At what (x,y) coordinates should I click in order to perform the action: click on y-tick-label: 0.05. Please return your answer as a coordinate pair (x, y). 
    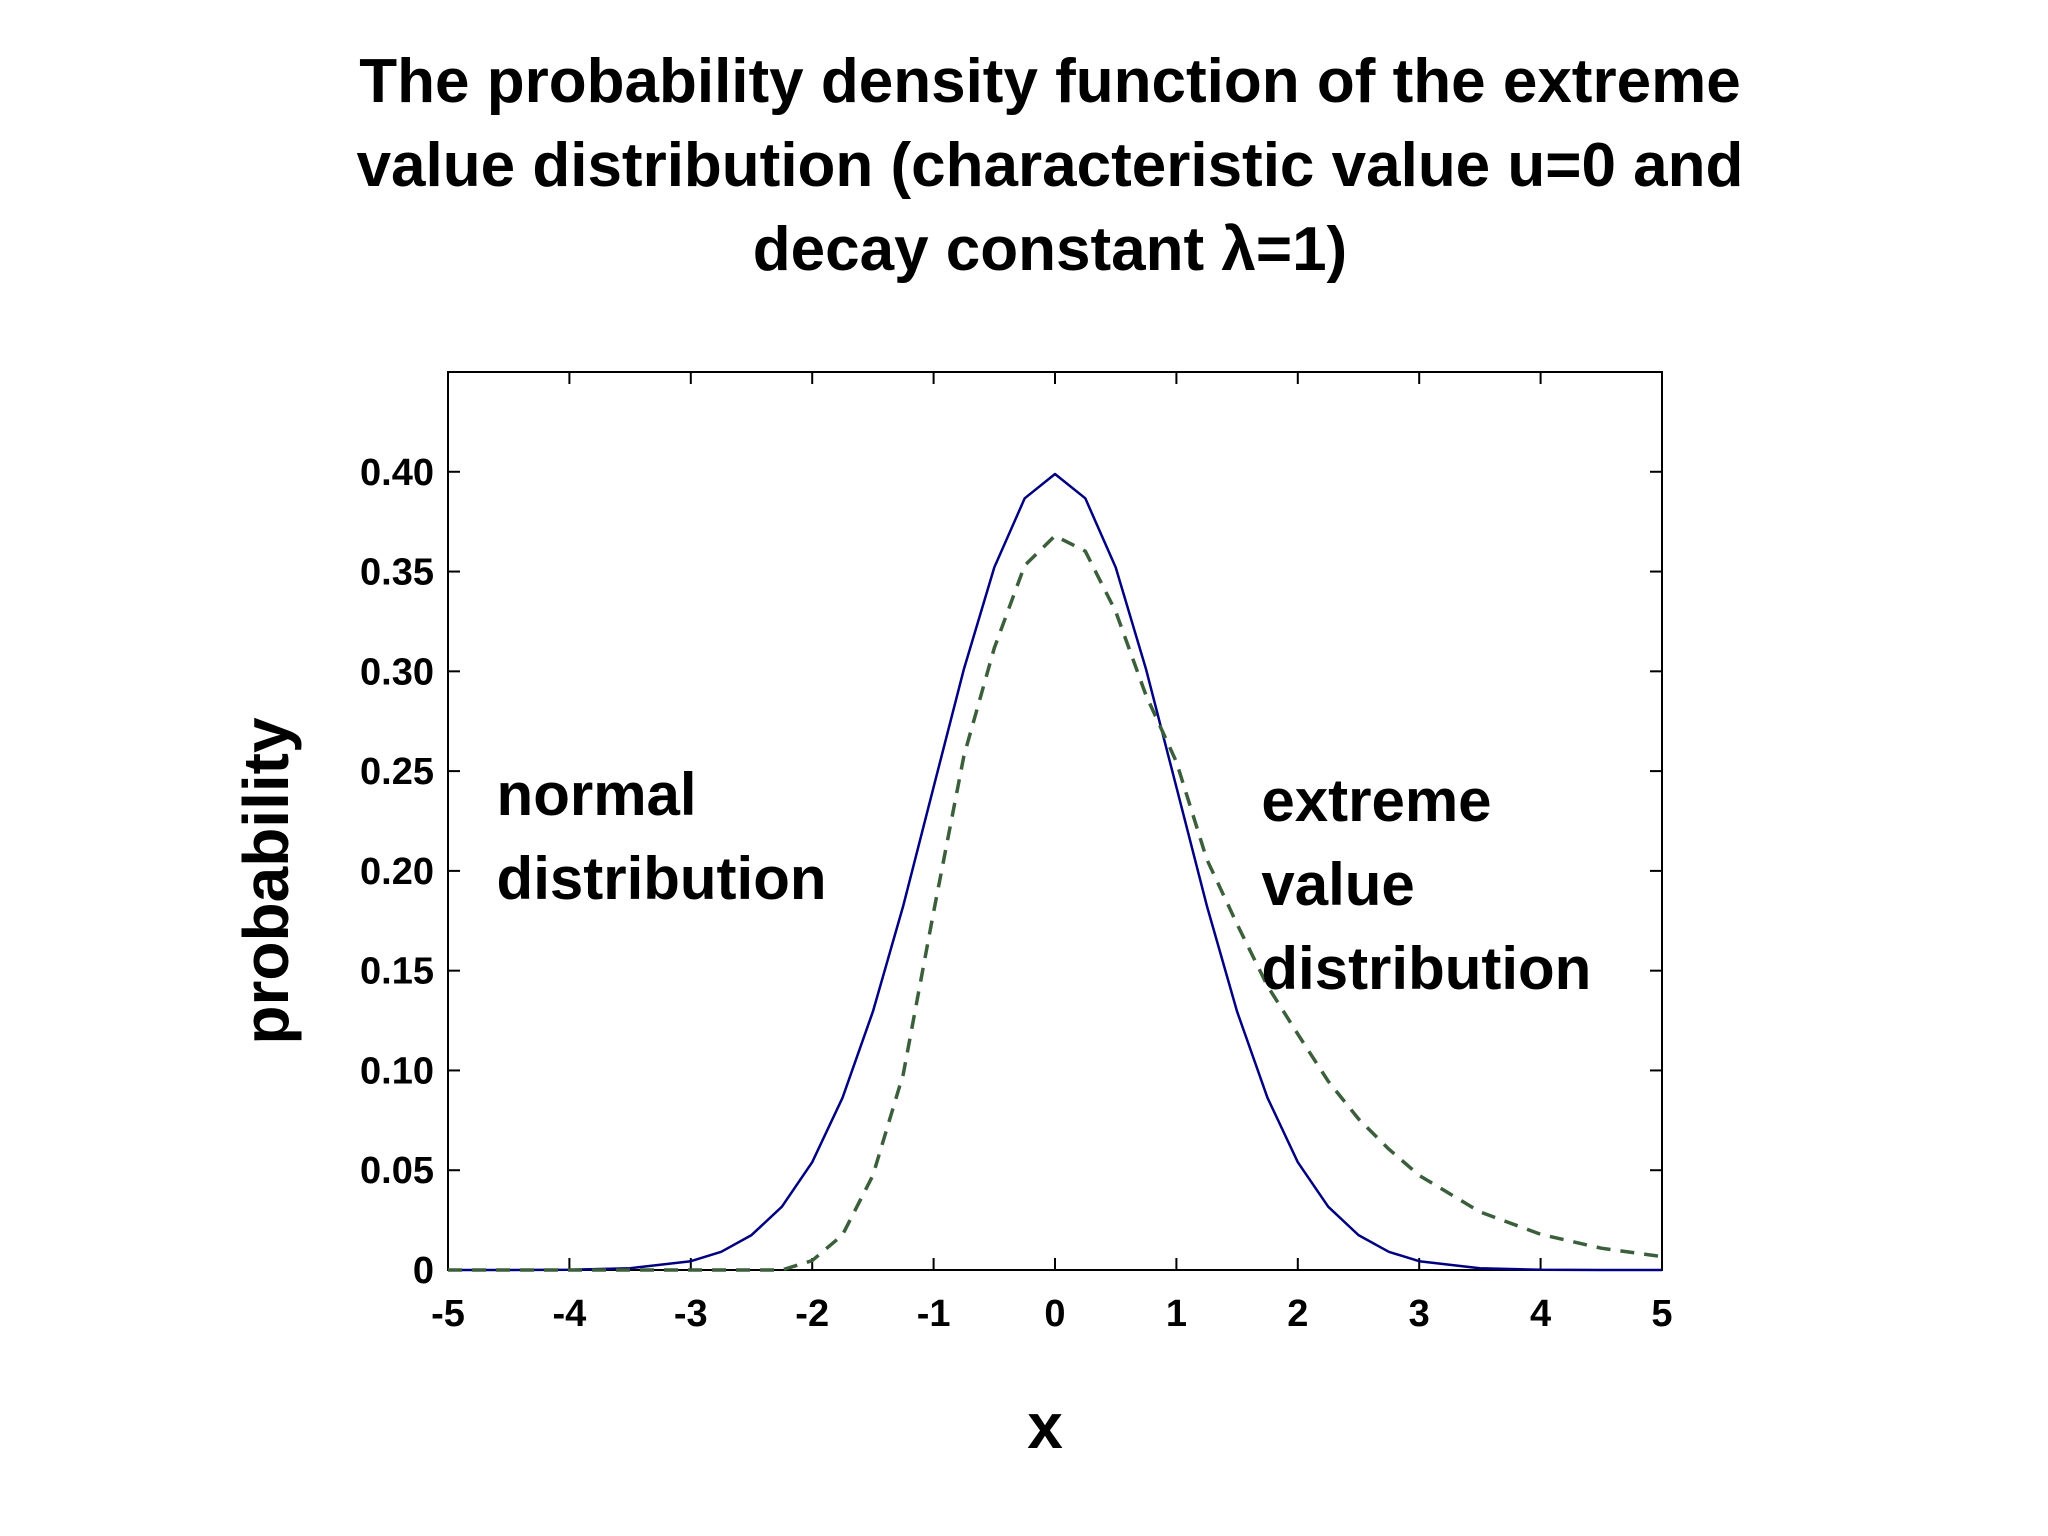
    Looking at the image, I should click on (397, 1171).